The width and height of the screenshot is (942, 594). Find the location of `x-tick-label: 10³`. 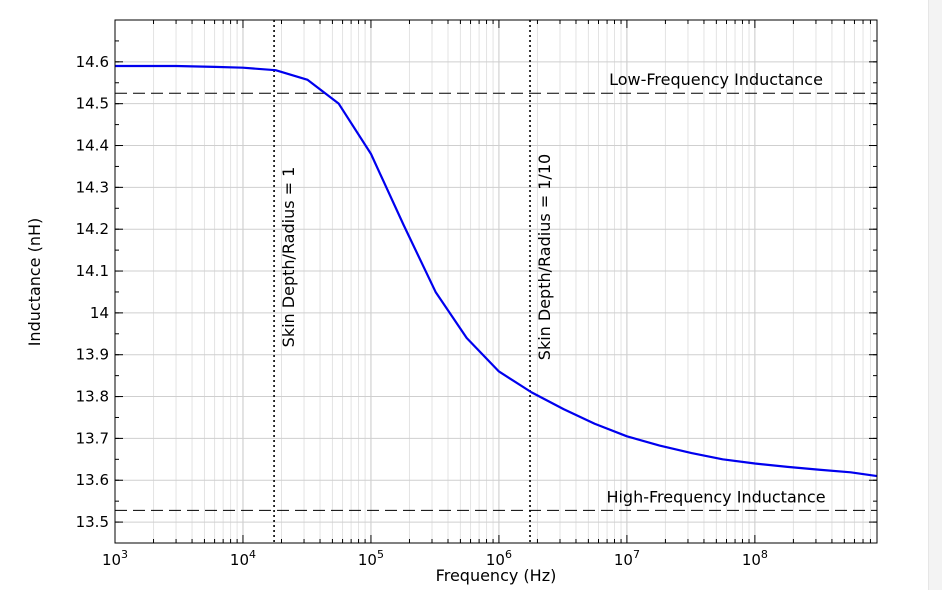

x-tick-label: 10³ is located at coordinates (115, 558).